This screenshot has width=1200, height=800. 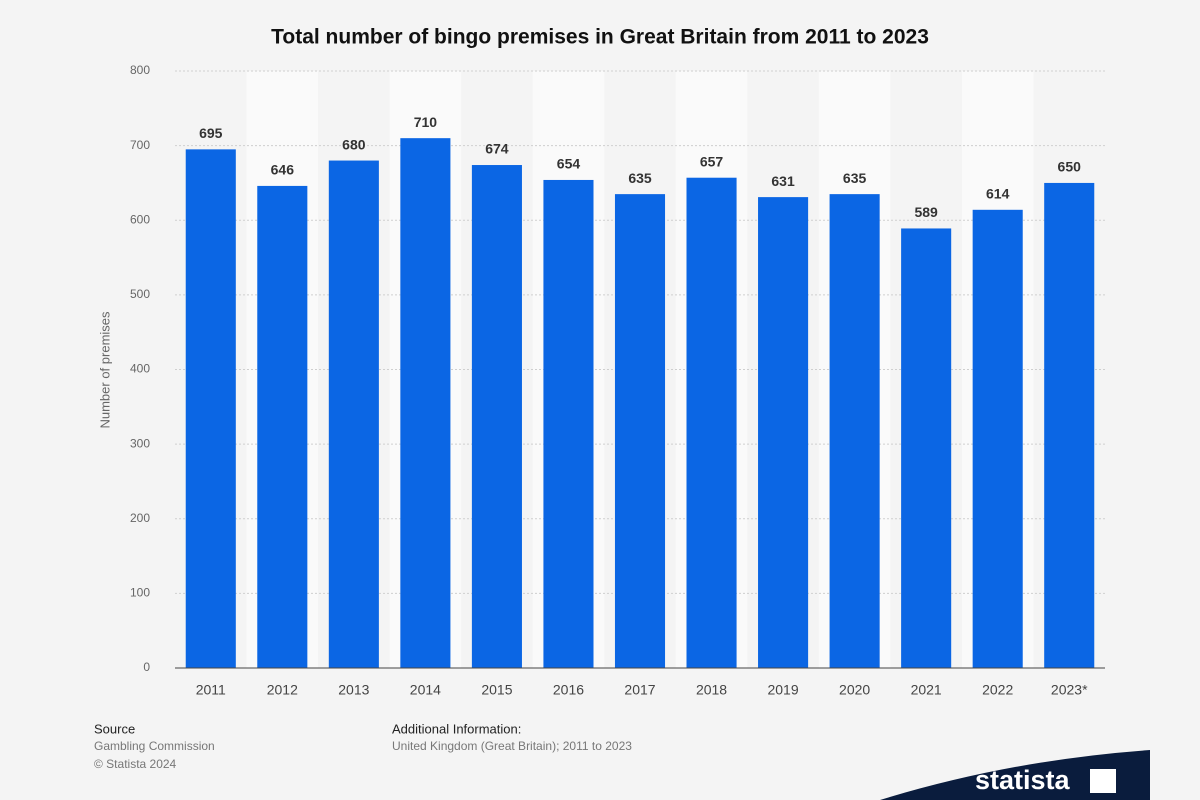 I want to click on y-tick-label: 600, so click(x=140, y=219).